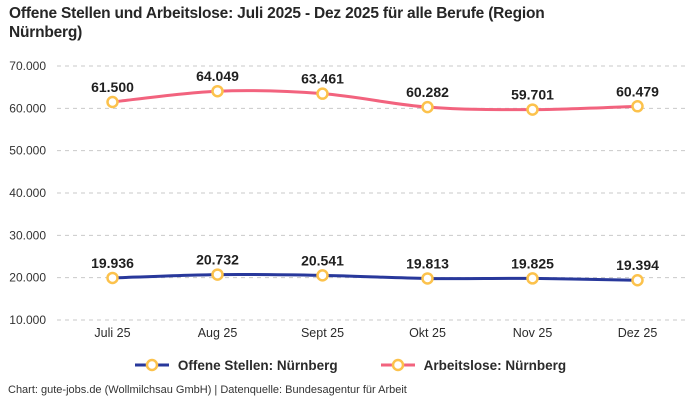  What do you see at coordinates (27, 235) in the screenshot?
I see `y-tick-label: 30.000` at bounding box center [27, 235].